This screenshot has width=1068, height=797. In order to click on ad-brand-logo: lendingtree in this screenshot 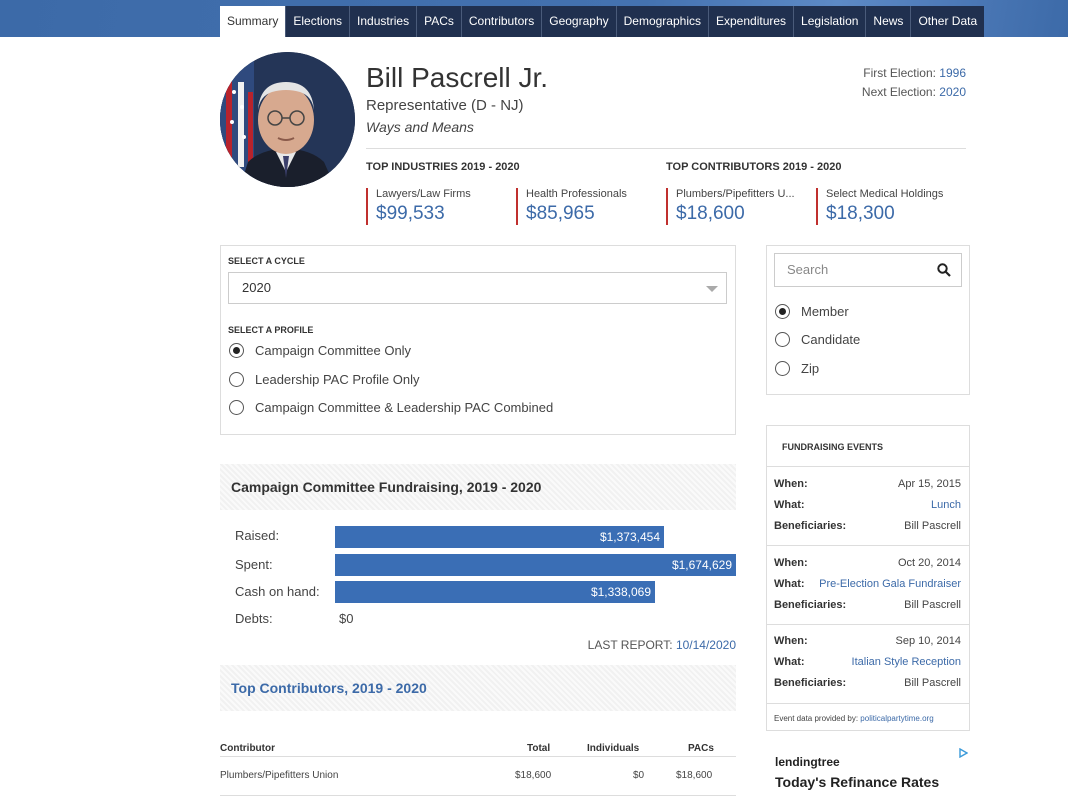, I will do `click(807, 762)`.